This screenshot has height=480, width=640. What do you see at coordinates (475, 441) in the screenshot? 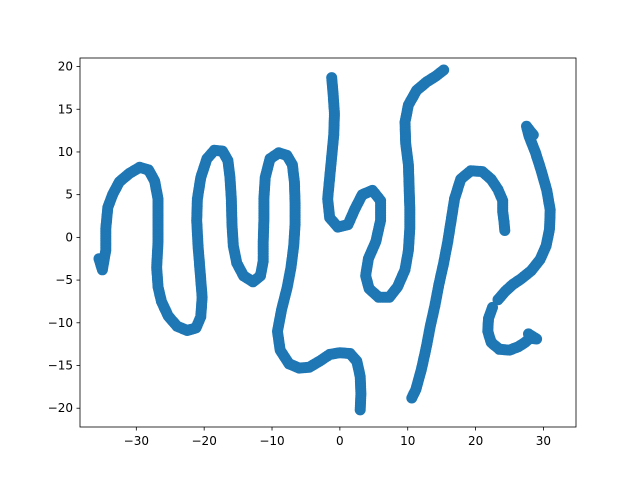
I see `x-tick-label: 20` at bounding box center [475, 441].